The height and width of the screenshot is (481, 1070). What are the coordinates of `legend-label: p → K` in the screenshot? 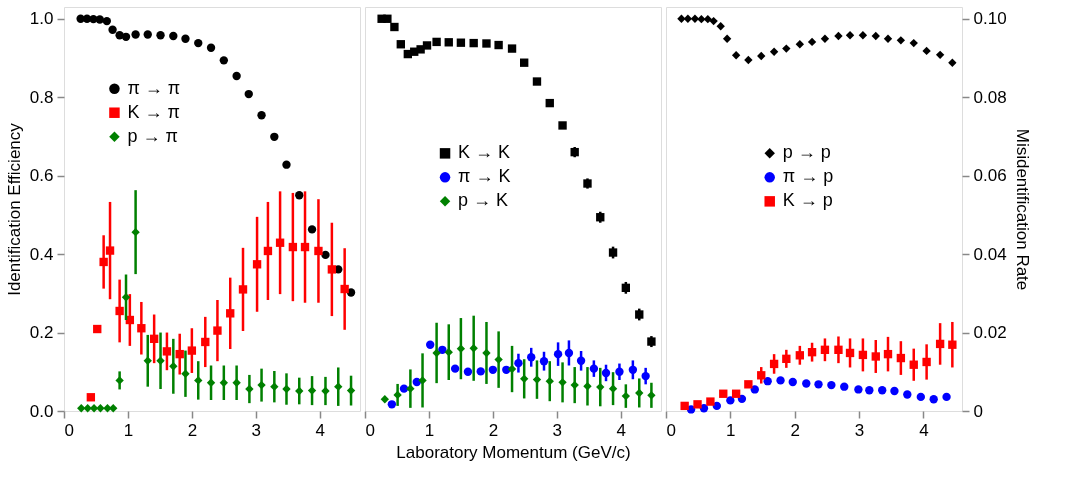 It's located at (483, 200).